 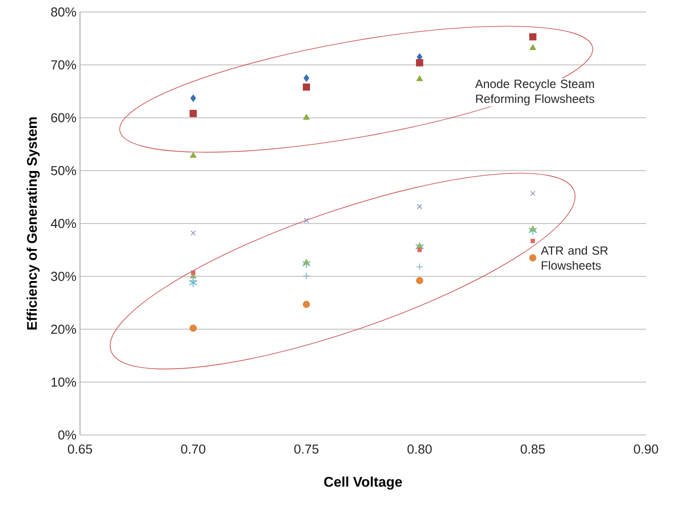 What do you see at coordinates (646, 449) in the screenshot?
I see `x-tick-label: 0.90` at bounding box center [646, 449].